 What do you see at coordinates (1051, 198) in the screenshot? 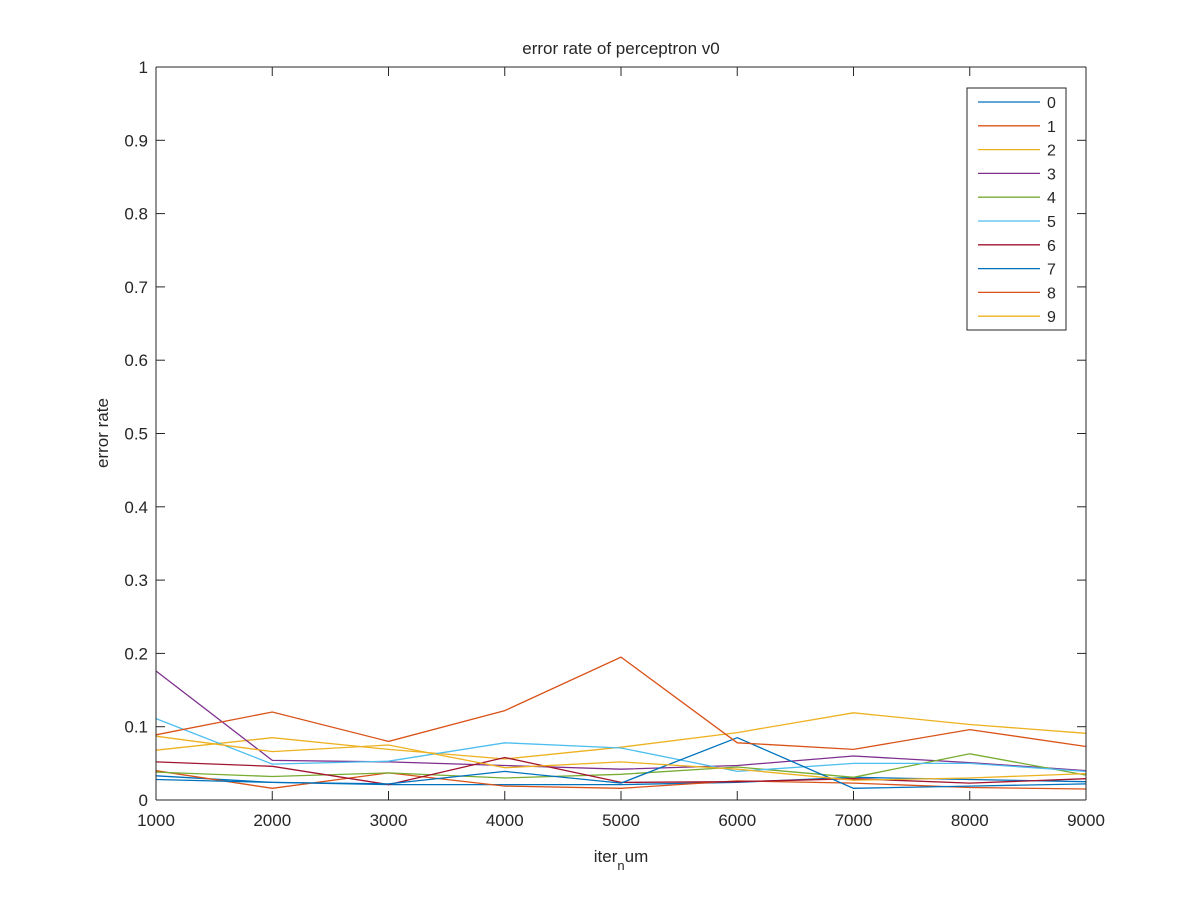
I see `legend-label-4: 4` at bounding box center [1051, 198].